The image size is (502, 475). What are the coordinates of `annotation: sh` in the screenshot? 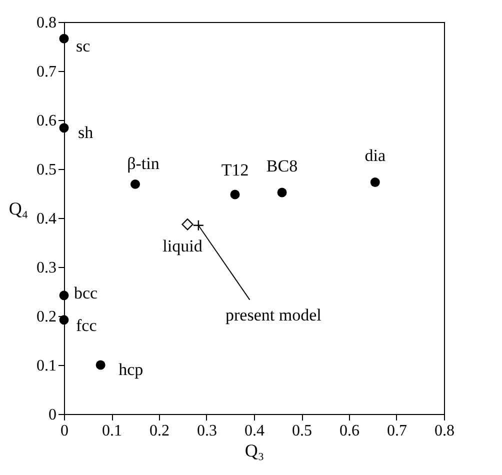 It's located at (86, 132).